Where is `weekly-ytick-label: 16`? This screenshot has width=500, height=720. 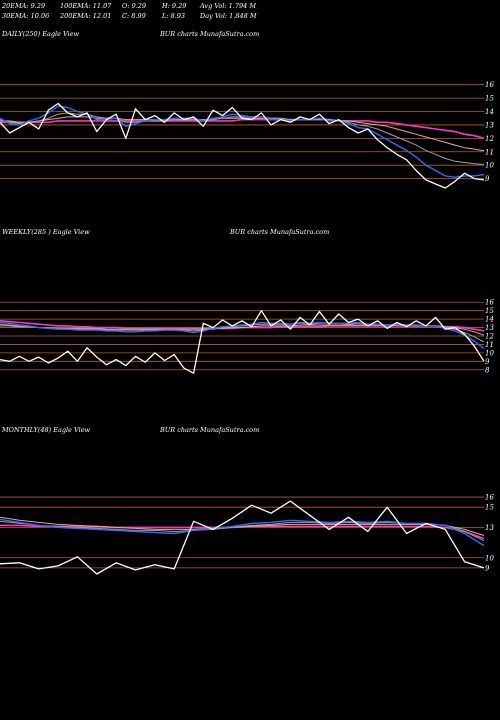
weekly-ytick-label: 16 is located at coordinates (489, 303).